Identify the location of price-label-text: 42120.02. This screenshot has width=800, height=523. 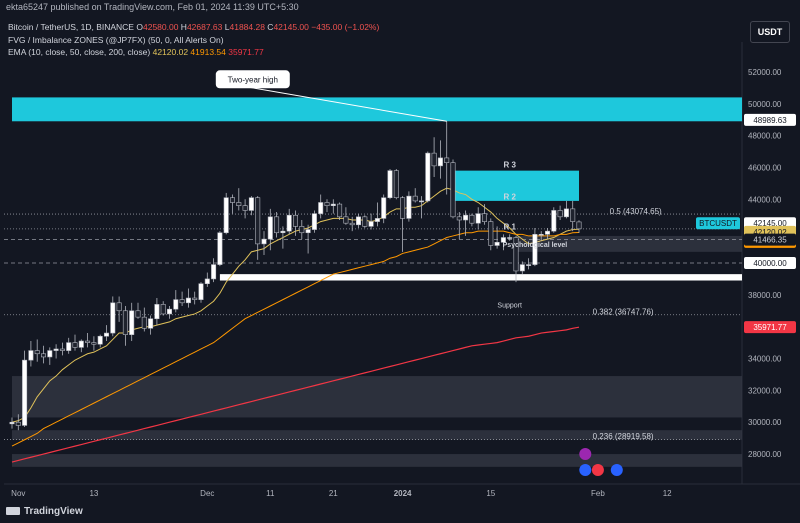
(770, 232).